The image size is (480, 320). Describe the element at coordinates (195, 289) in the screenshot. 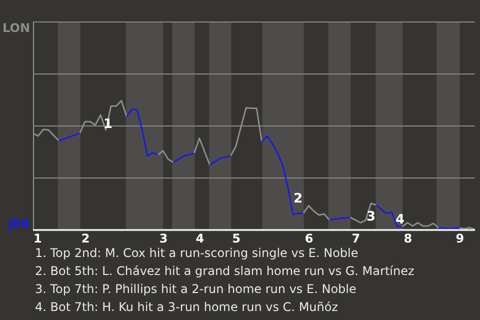

I see `text: 3. Top 7th: P. Phillips hit a 2-run home run vs E. Noble` at that location.